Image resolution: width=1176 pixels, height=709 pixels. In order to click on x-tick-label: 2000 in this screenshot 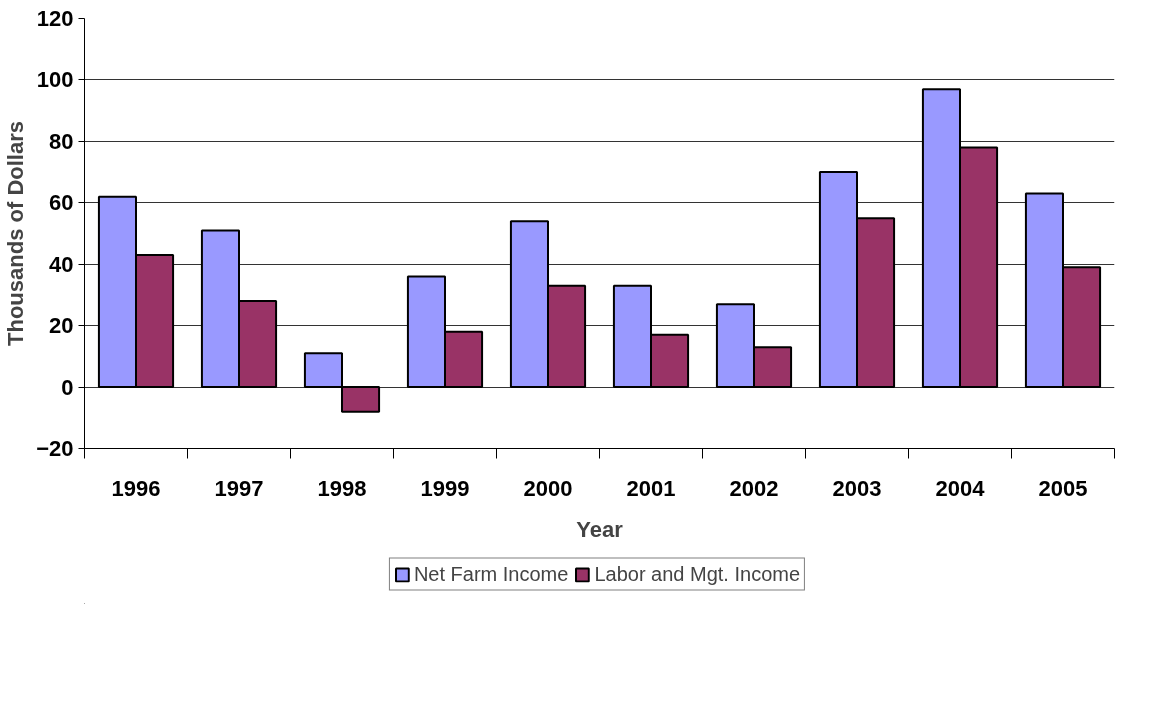, I will do `click(548, 488)`.